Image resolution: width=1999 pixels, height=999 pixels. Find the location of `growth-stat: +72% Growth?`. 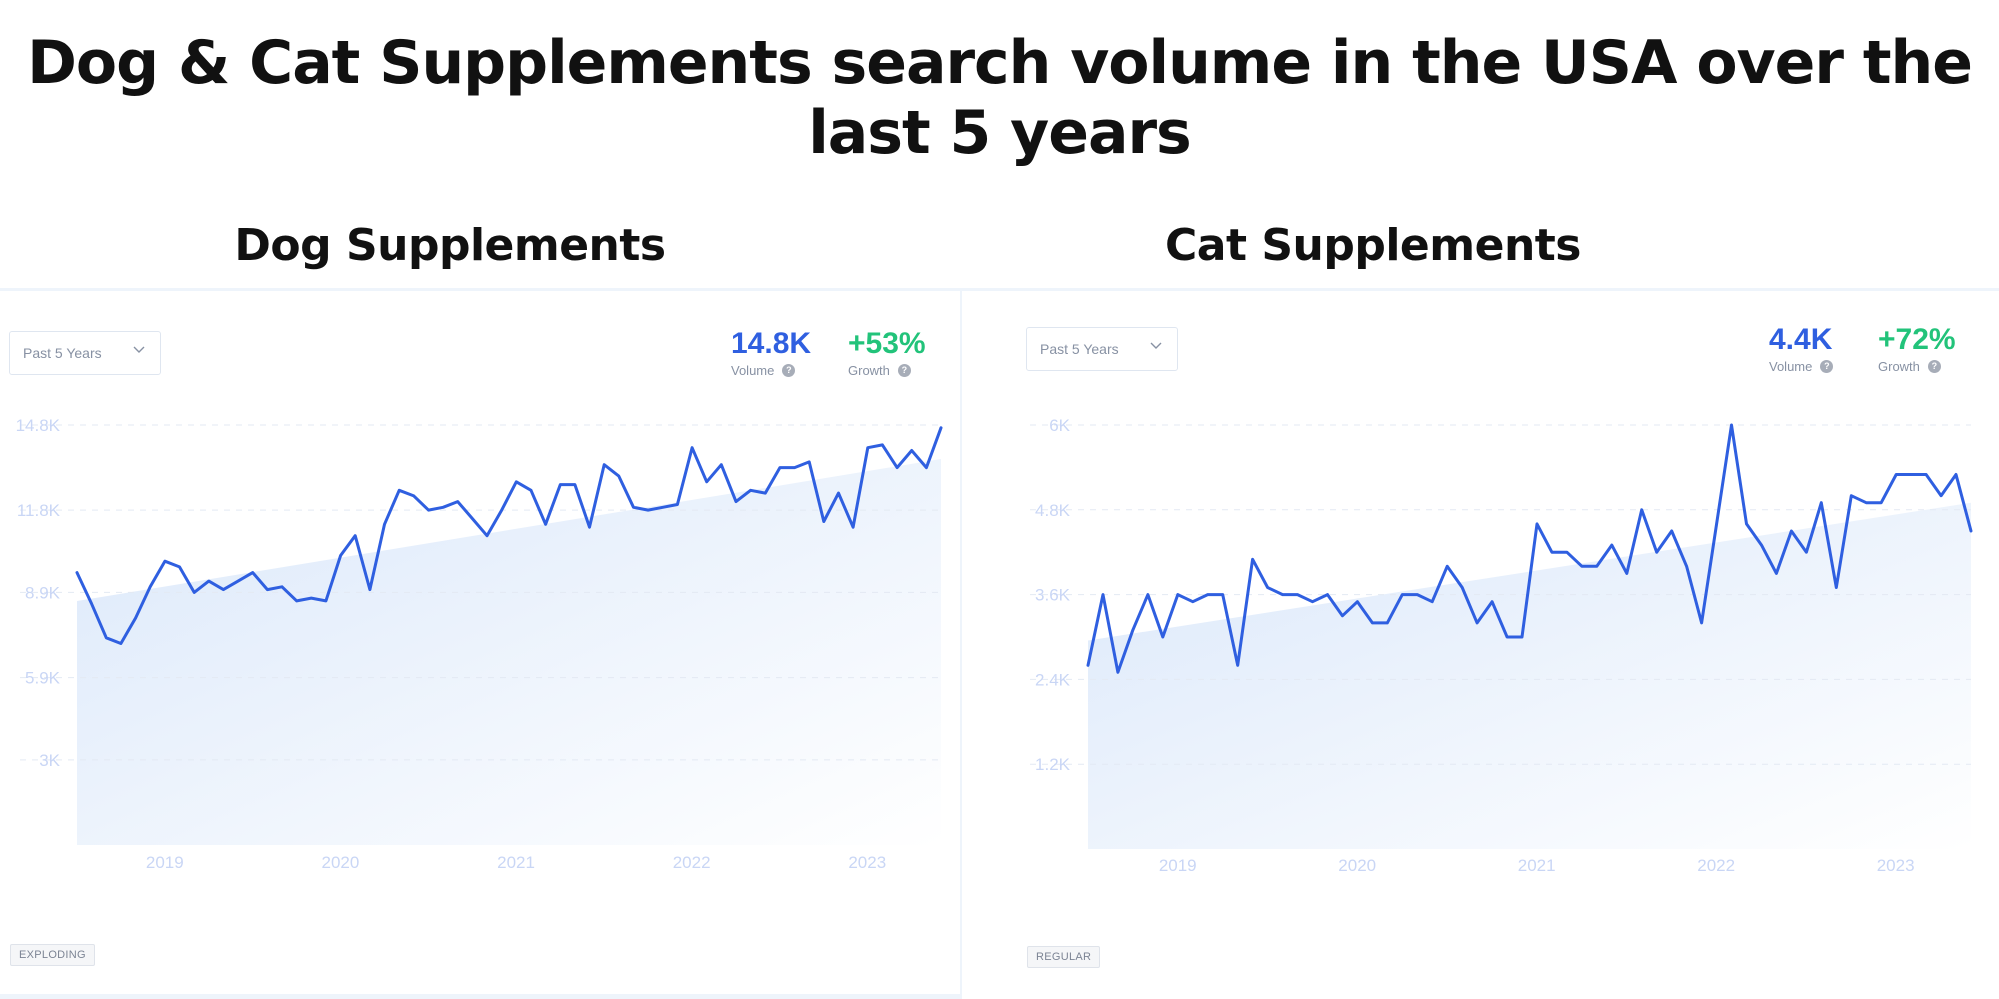

growth-stat: +72% Growth? is located at coordinates (1917, 348).